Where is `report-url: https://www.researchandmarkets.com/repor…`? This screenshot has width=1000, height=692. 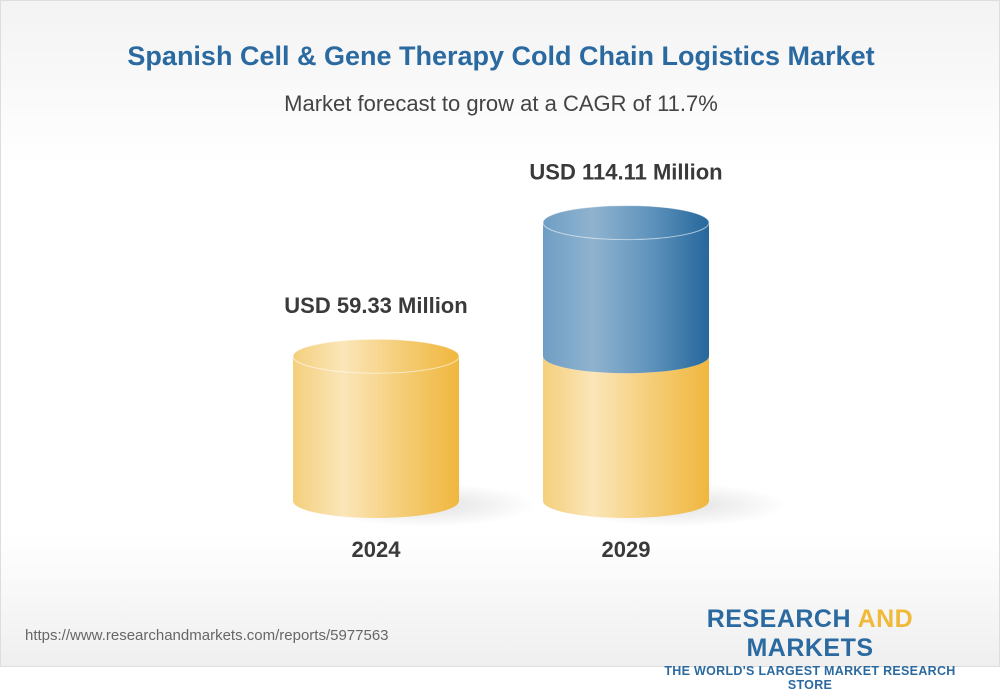
report-url: https://www.researchandmarkets.com/repor… is located at coordinates (207, 635).